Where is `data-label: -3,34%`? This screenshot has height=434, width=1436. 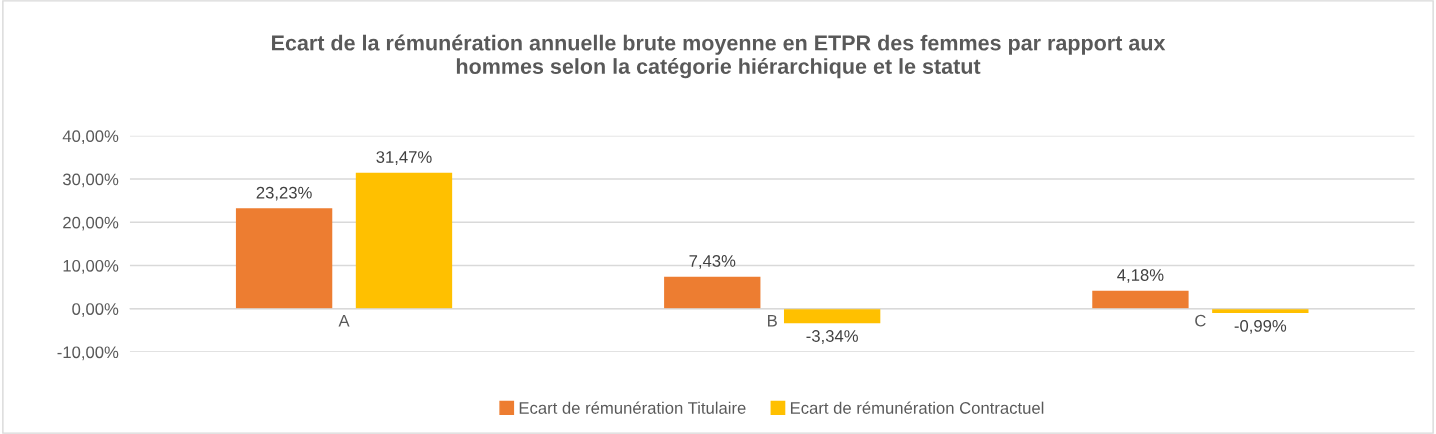 data-label: -3,34% is located at coordinates (832, 337).